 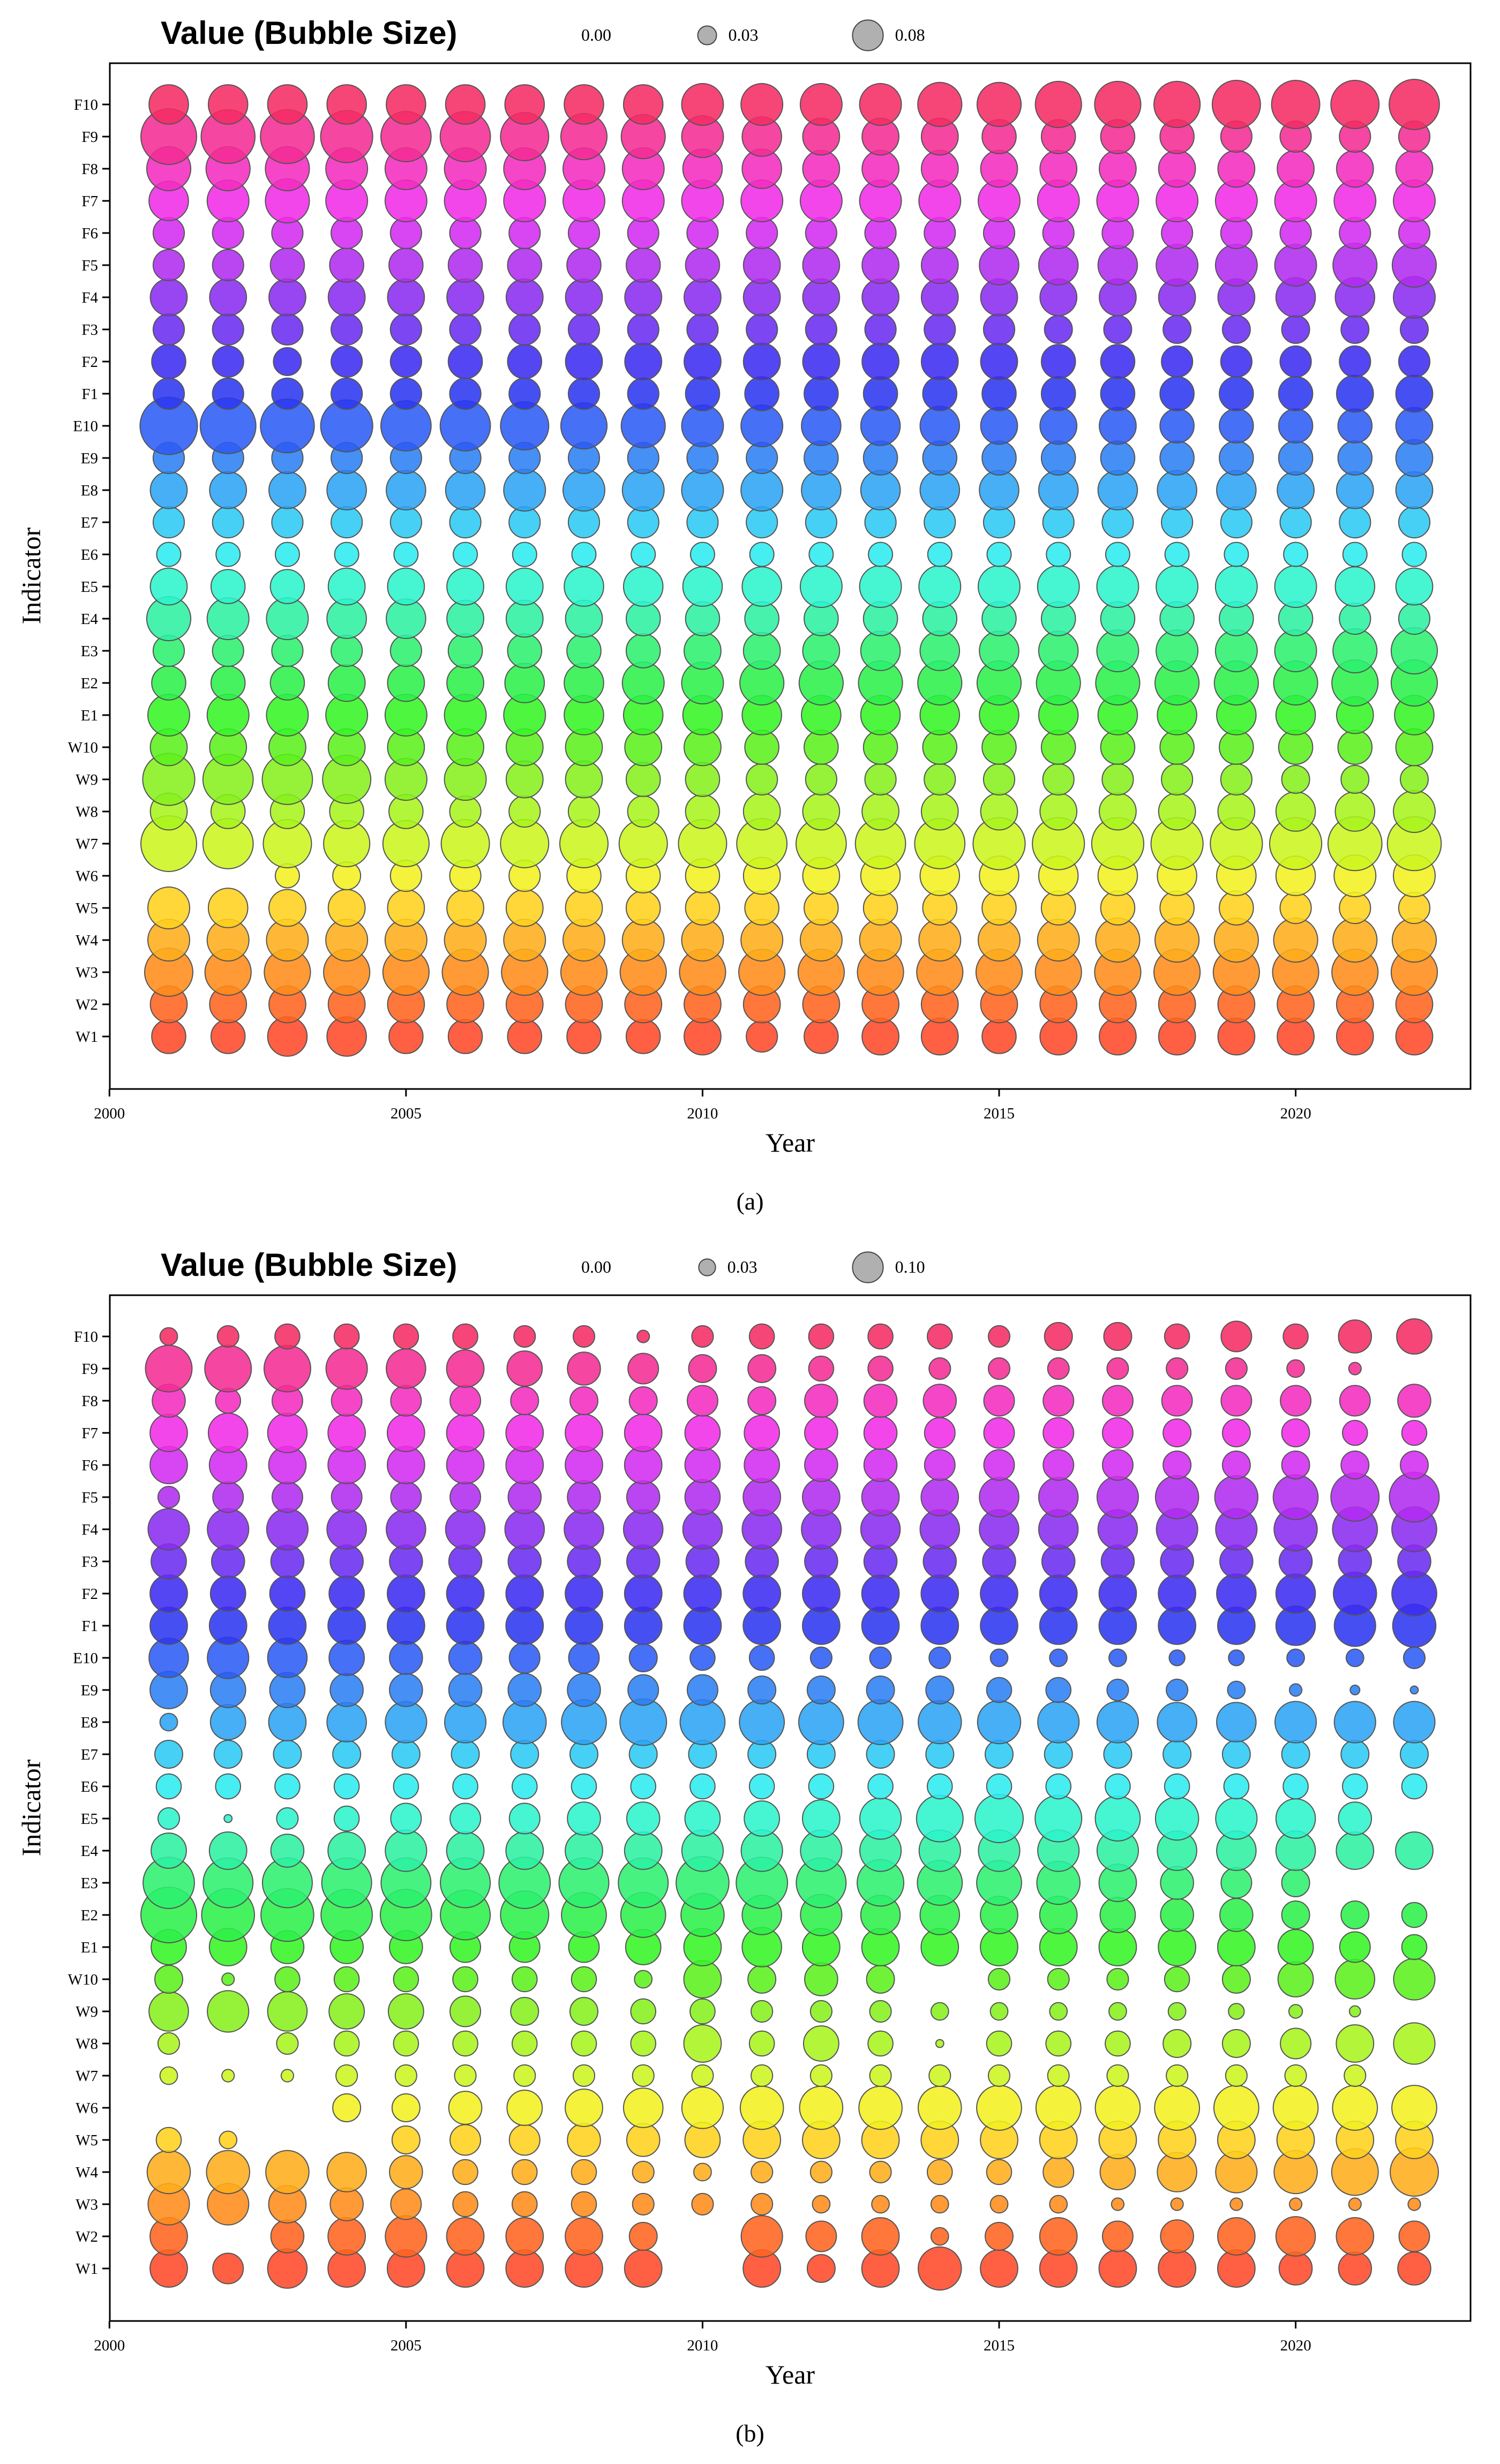 What do you see at coordinates (1117, 329) in the screenshot?
I see `bubble-F3-2017` at bounding box center [1117, 329].